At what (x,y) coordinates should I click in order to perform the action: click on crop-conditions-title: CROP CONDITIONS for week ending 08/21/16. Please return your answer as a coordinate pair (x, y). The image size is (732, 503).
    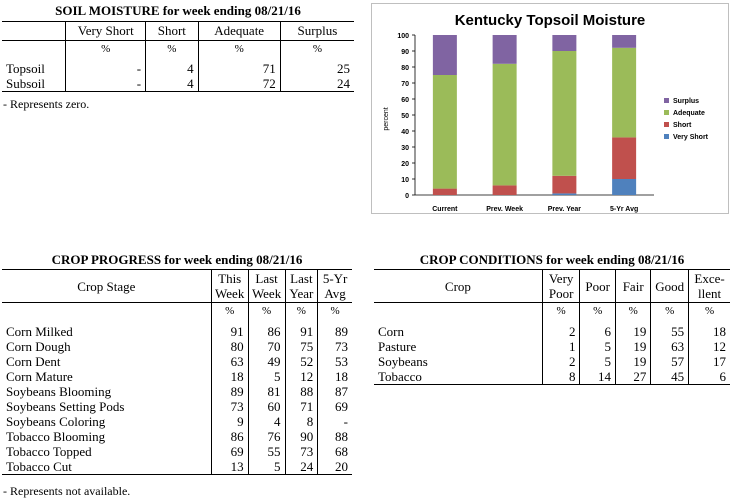
    Looking at the image, I should click on (552, 259).